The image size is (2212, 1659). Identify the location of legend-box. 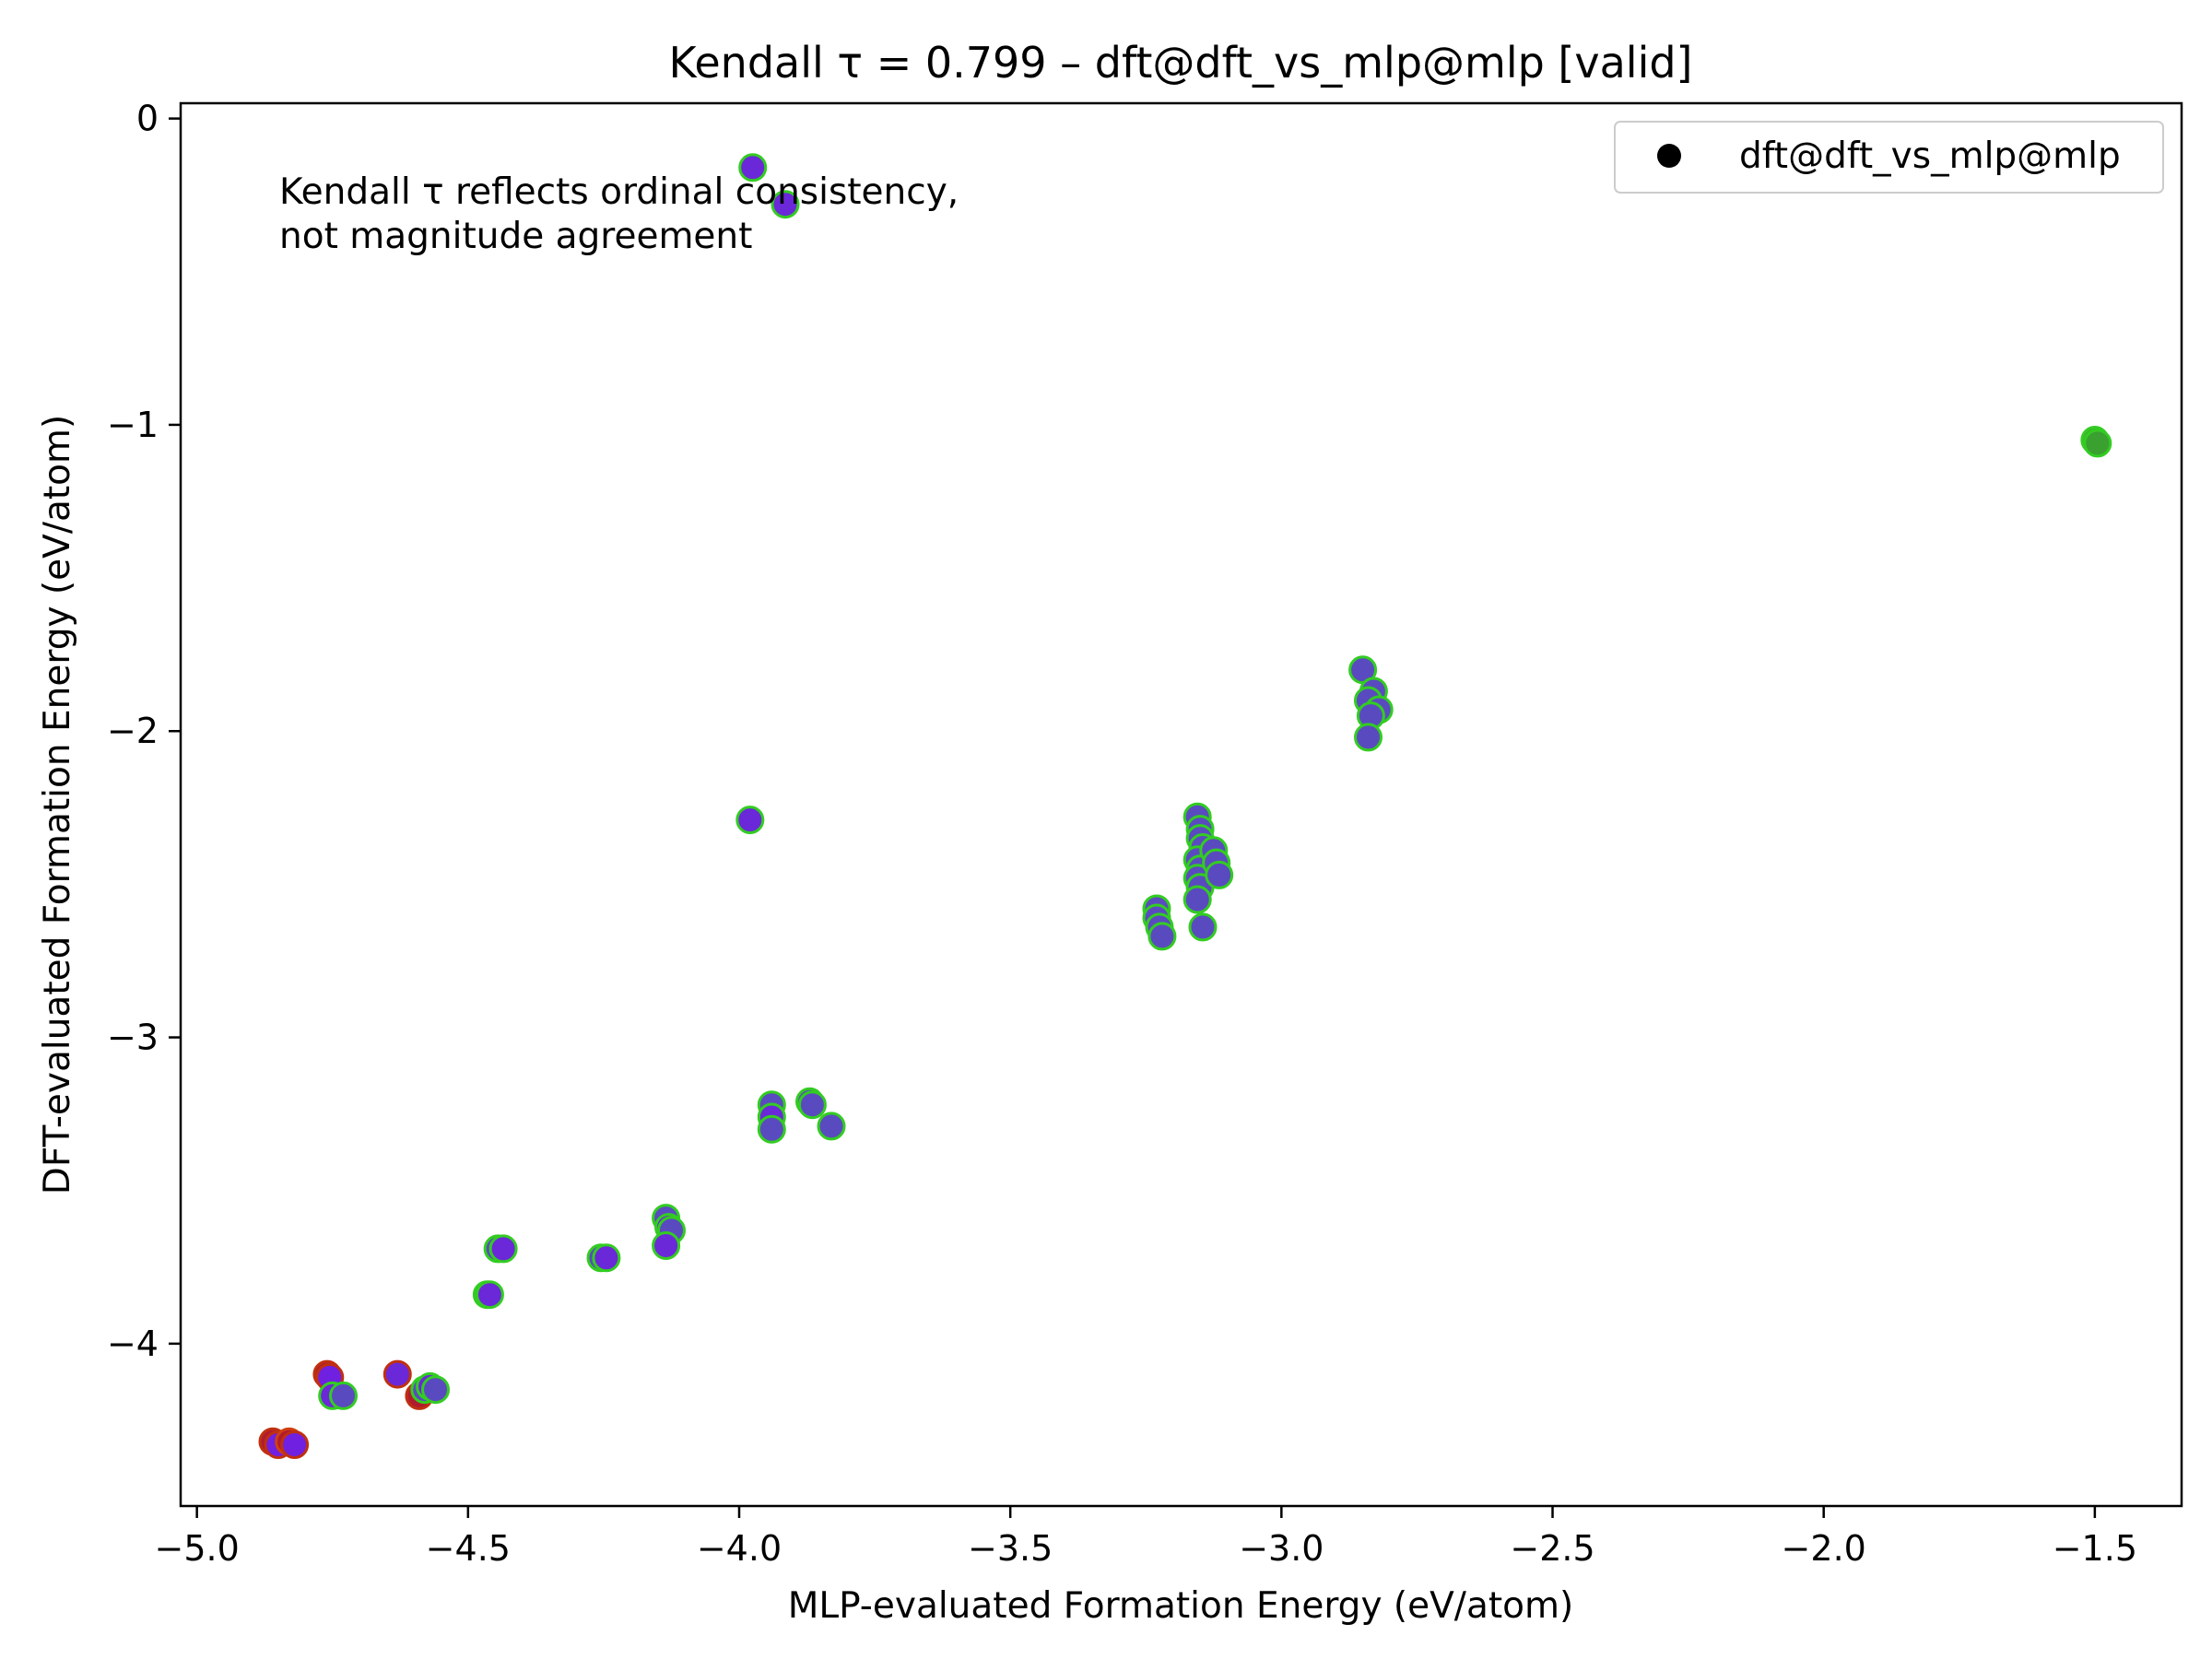
(1889, 157).